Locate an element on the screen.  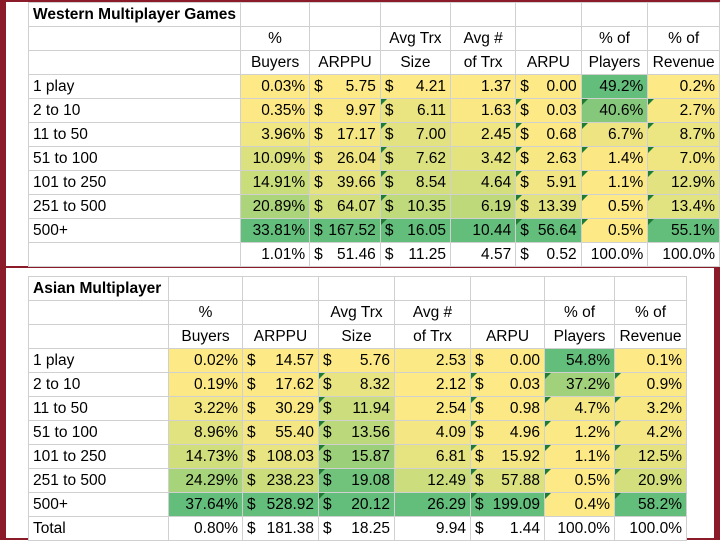
cell-arppu: $39.66 is located at coordinates (345, 182).